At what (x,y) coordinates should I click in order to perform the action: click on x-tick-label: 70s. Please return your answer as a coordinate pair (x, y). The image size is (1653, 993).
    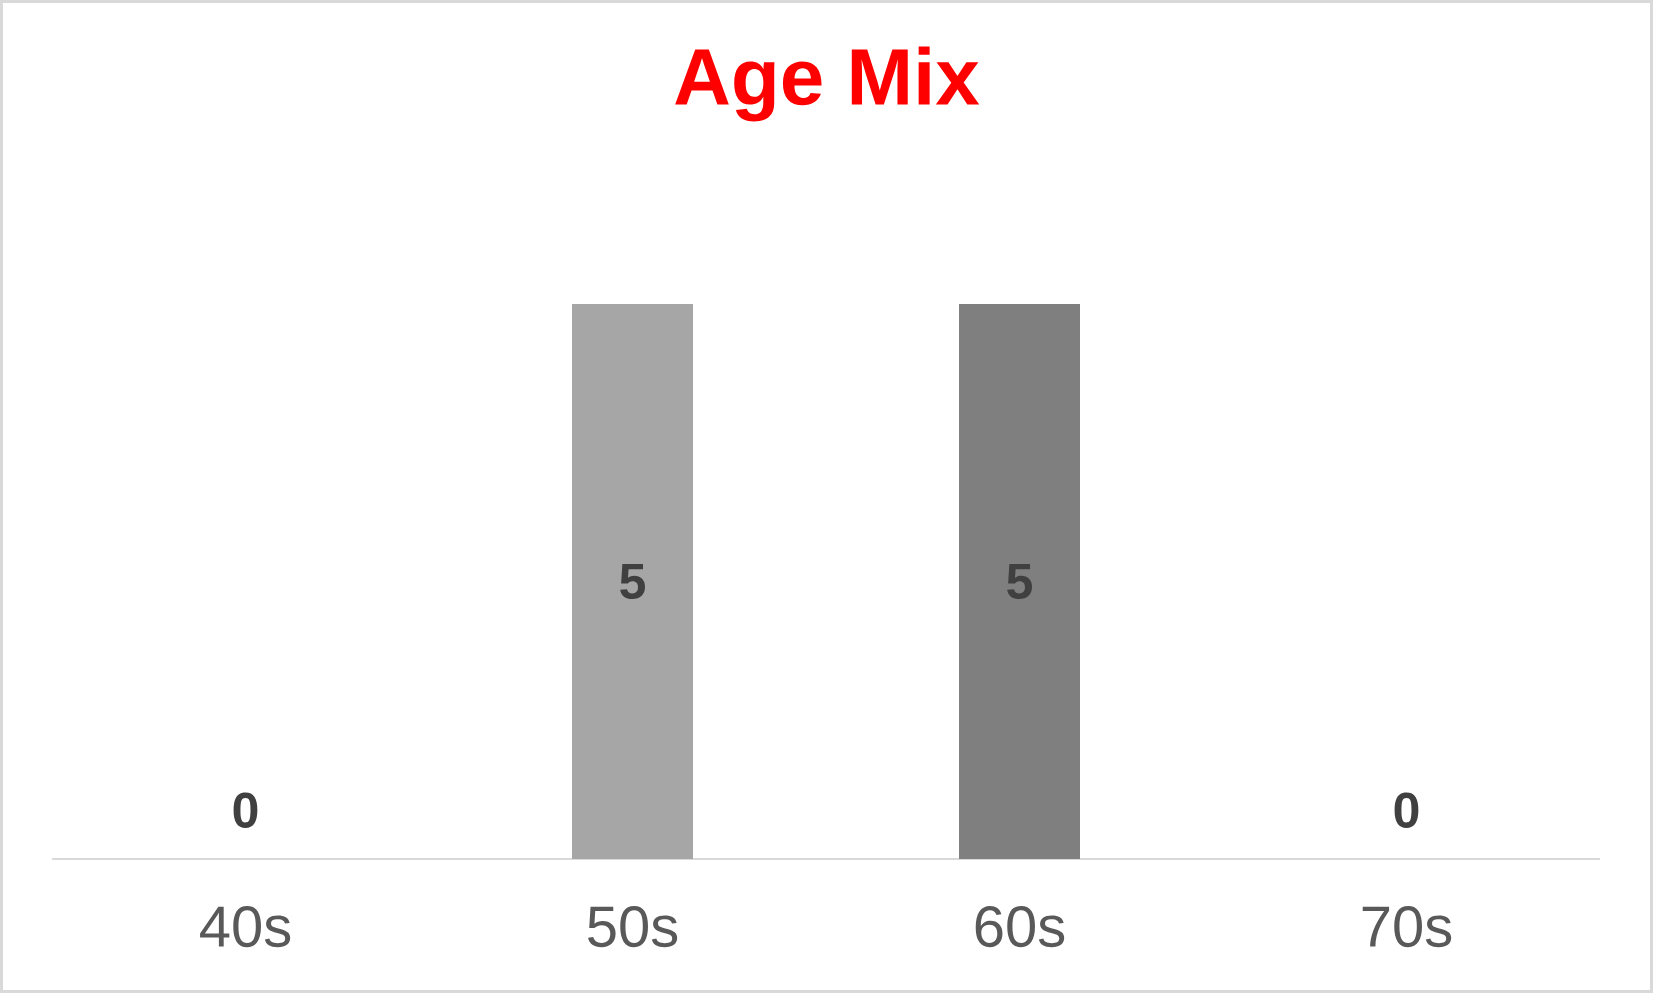
    Looking at the image, I should click on (1407, 927).